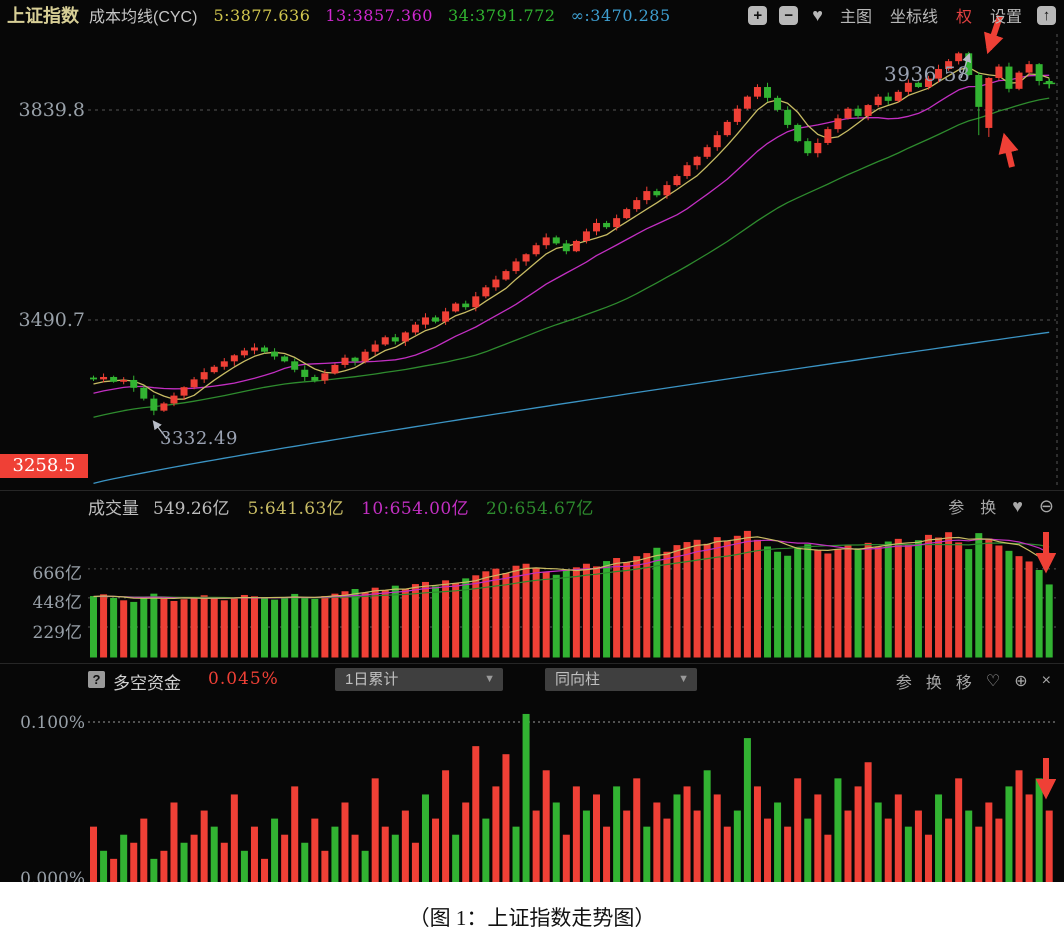 Image resolution: width=1064 pixels, height=948 pixels. I want to click on favorite-icon: ♥, so click(817, 14).